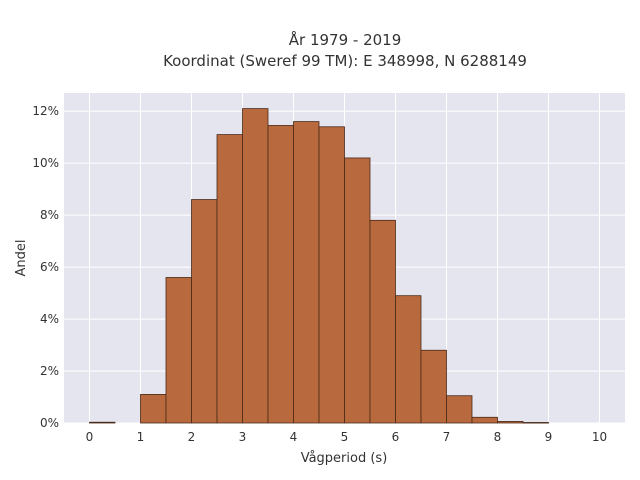 The image size is (640, 480). What do you see at coordinates (498, 437) in the screenshot?
I see `x-tick-label: 8` at bounding box center [498, 437].